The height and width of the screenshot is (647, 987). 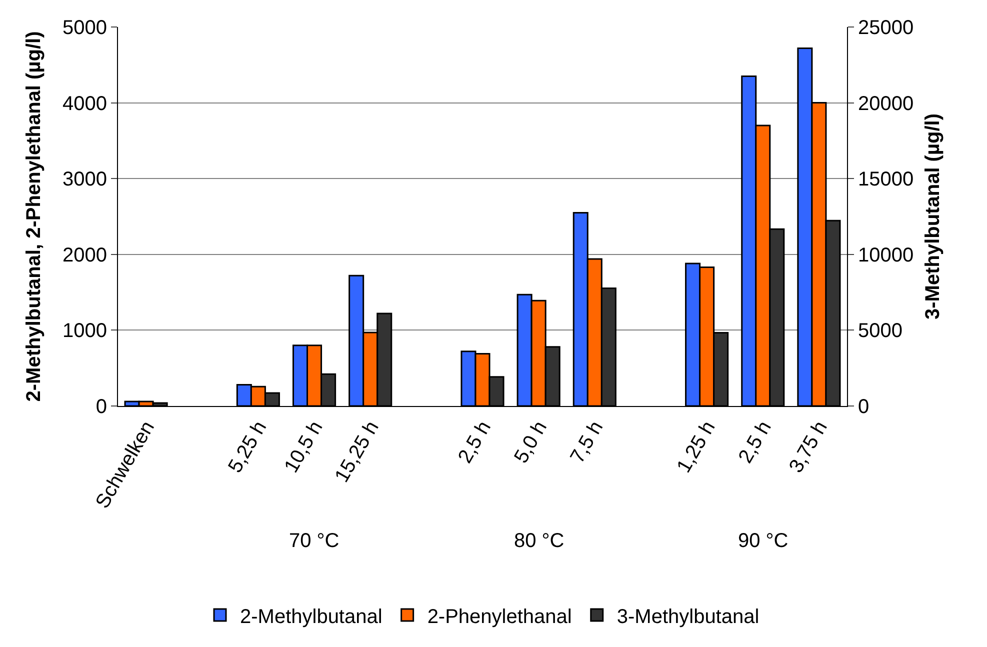 I want to click on x-tick-label: 5,0 h, so click(x=531, y=443).